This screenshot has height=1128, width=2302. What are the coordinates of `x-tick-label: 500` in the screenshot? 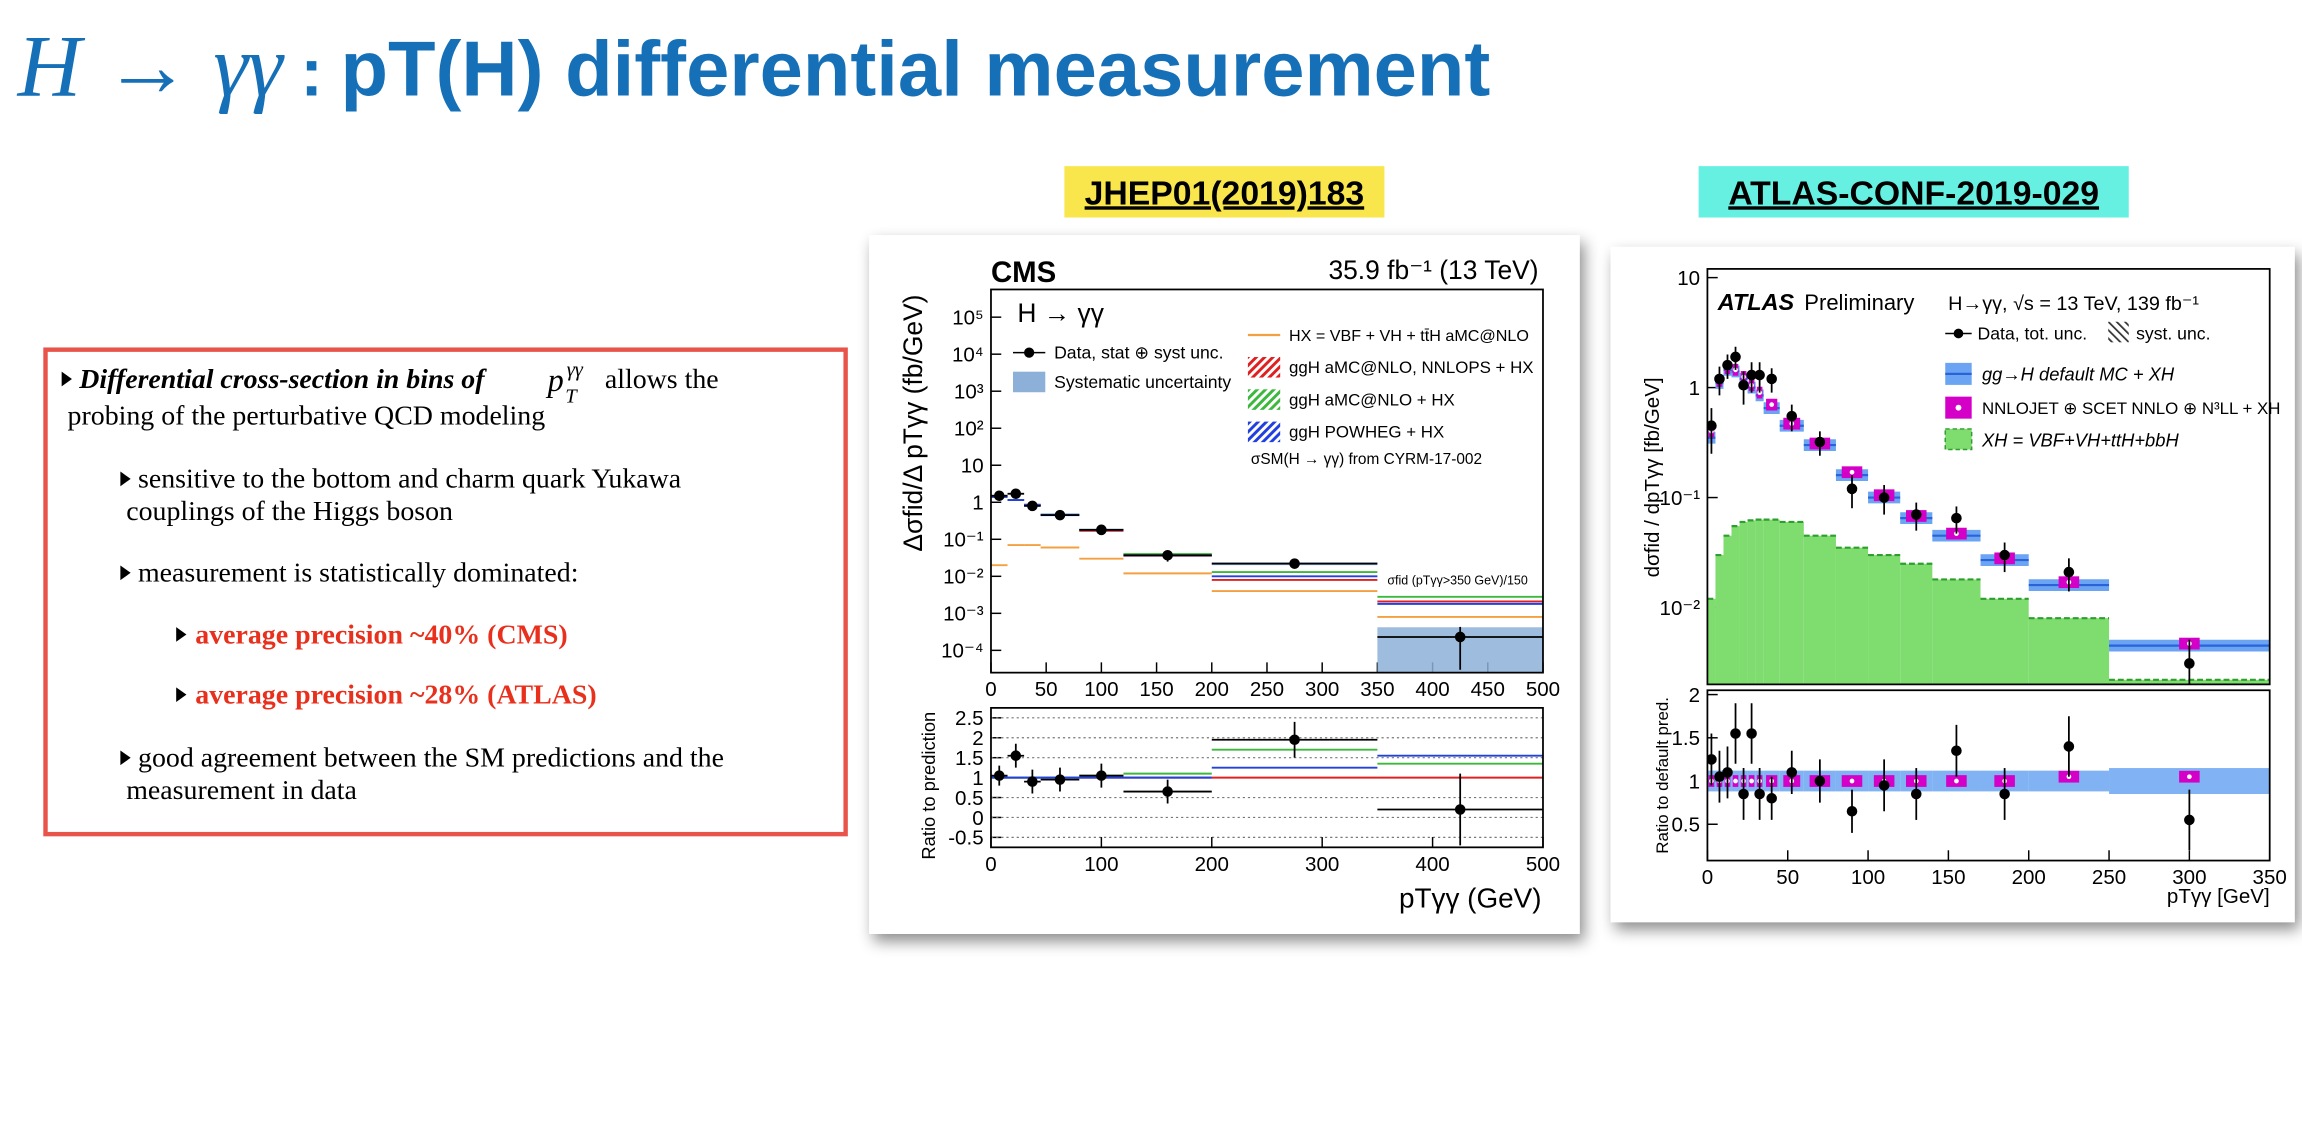 It's located at (1543, 864).